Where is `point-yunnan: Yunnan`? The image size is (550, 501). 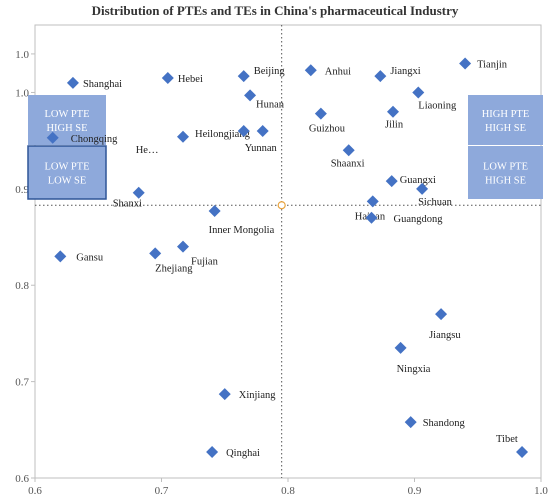
point-yunnan: Yunnan is located at coordinates (261, 139).